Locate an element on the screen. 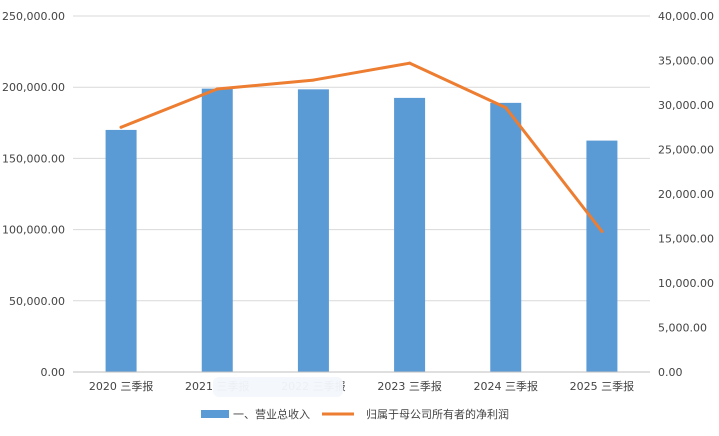 This screenshot has width=719, height=436. y-right-tick-label: 15,000.00 is located at coordinates (686, 239).